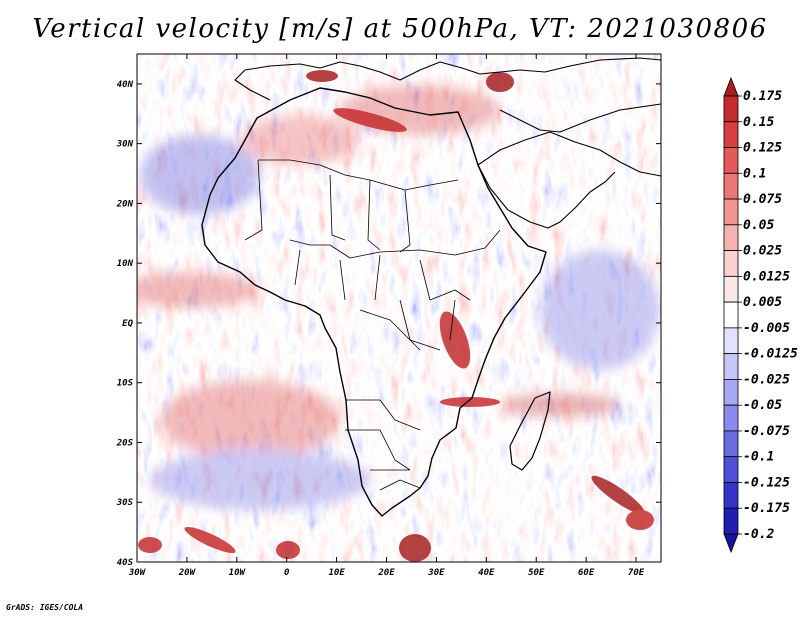  I want to click on colorbar-label: -0.0125, so click(770, 354).